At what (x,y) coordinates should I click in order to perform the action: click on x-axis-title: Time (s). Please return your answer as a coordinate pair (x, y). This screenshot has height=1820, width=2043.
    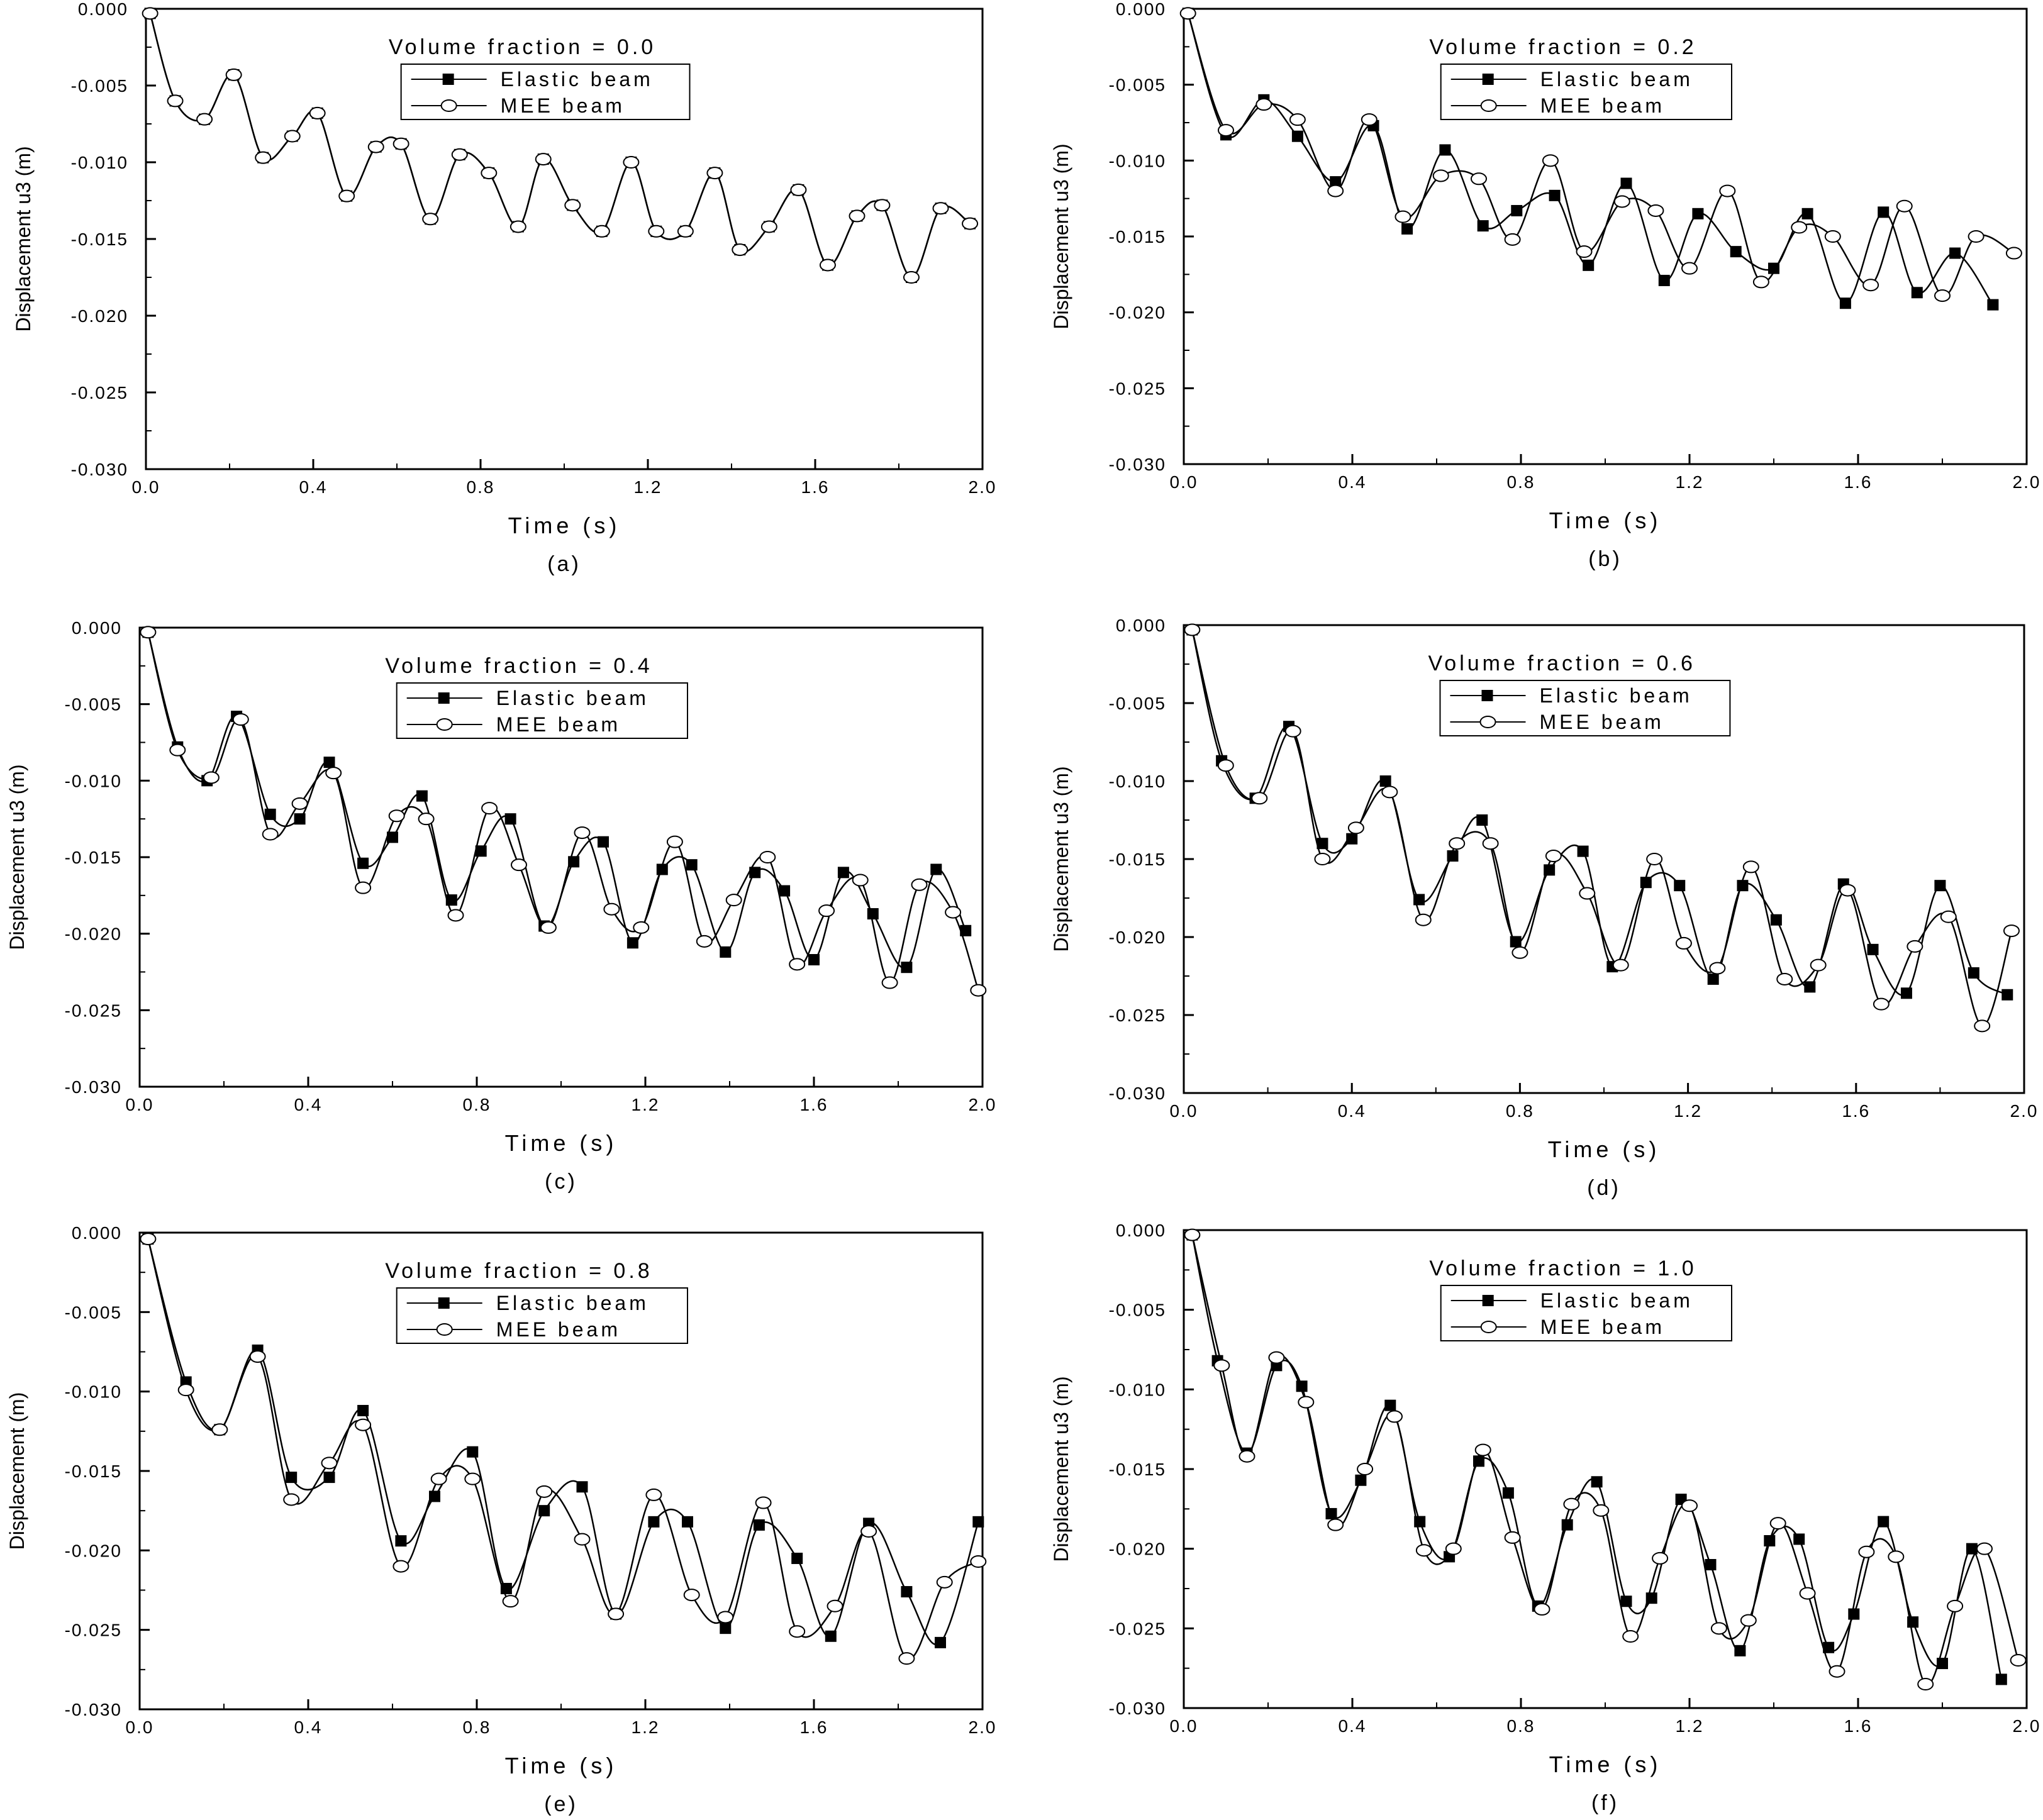
    Looking at the image, I should click on (1605, 1764).